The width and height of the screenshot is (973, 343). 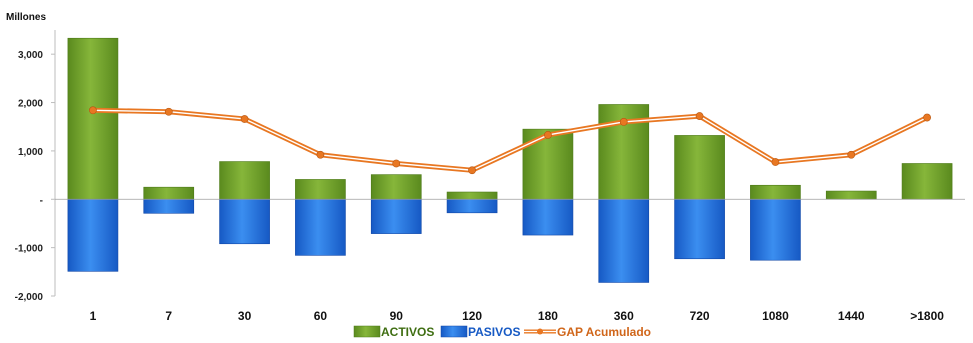 What do you see at coordinates (407, 332) in the screenshot?
I see `legend-label-activos: ACTIVOS` at bounding box center [407, 332].